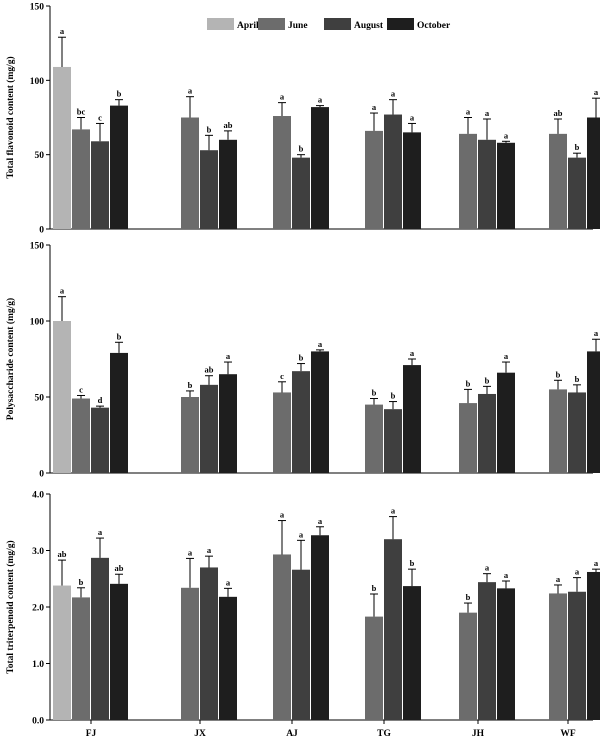 The height and width of the screenshot is (744, 600). What do you see at coordinates (478, 734) in the screenshot?
I see `x-category-label: JH` at bounding box center [478, 734].